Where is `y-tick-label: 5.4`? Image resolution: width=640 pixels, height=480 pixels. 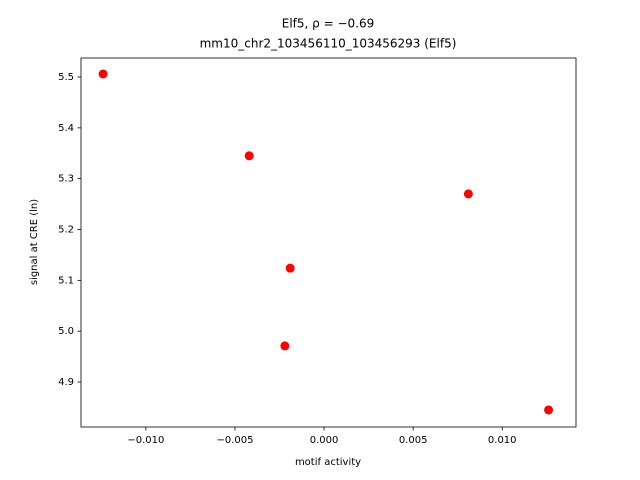
y-tick-label: 5.4 is located at coordinates (66, 128).